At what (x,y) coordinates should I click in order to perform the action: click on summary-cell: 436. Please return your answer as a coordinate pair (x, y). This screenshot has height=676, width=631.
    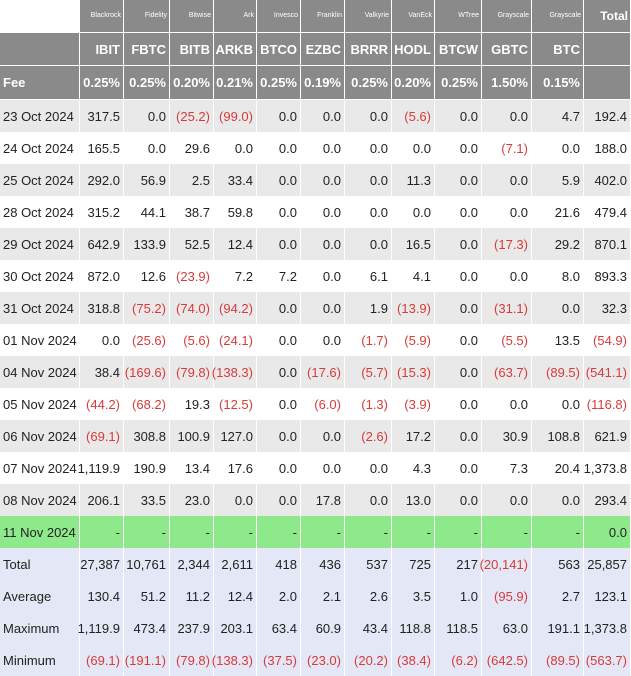
    Looking at the image, I should click on (323, 564).